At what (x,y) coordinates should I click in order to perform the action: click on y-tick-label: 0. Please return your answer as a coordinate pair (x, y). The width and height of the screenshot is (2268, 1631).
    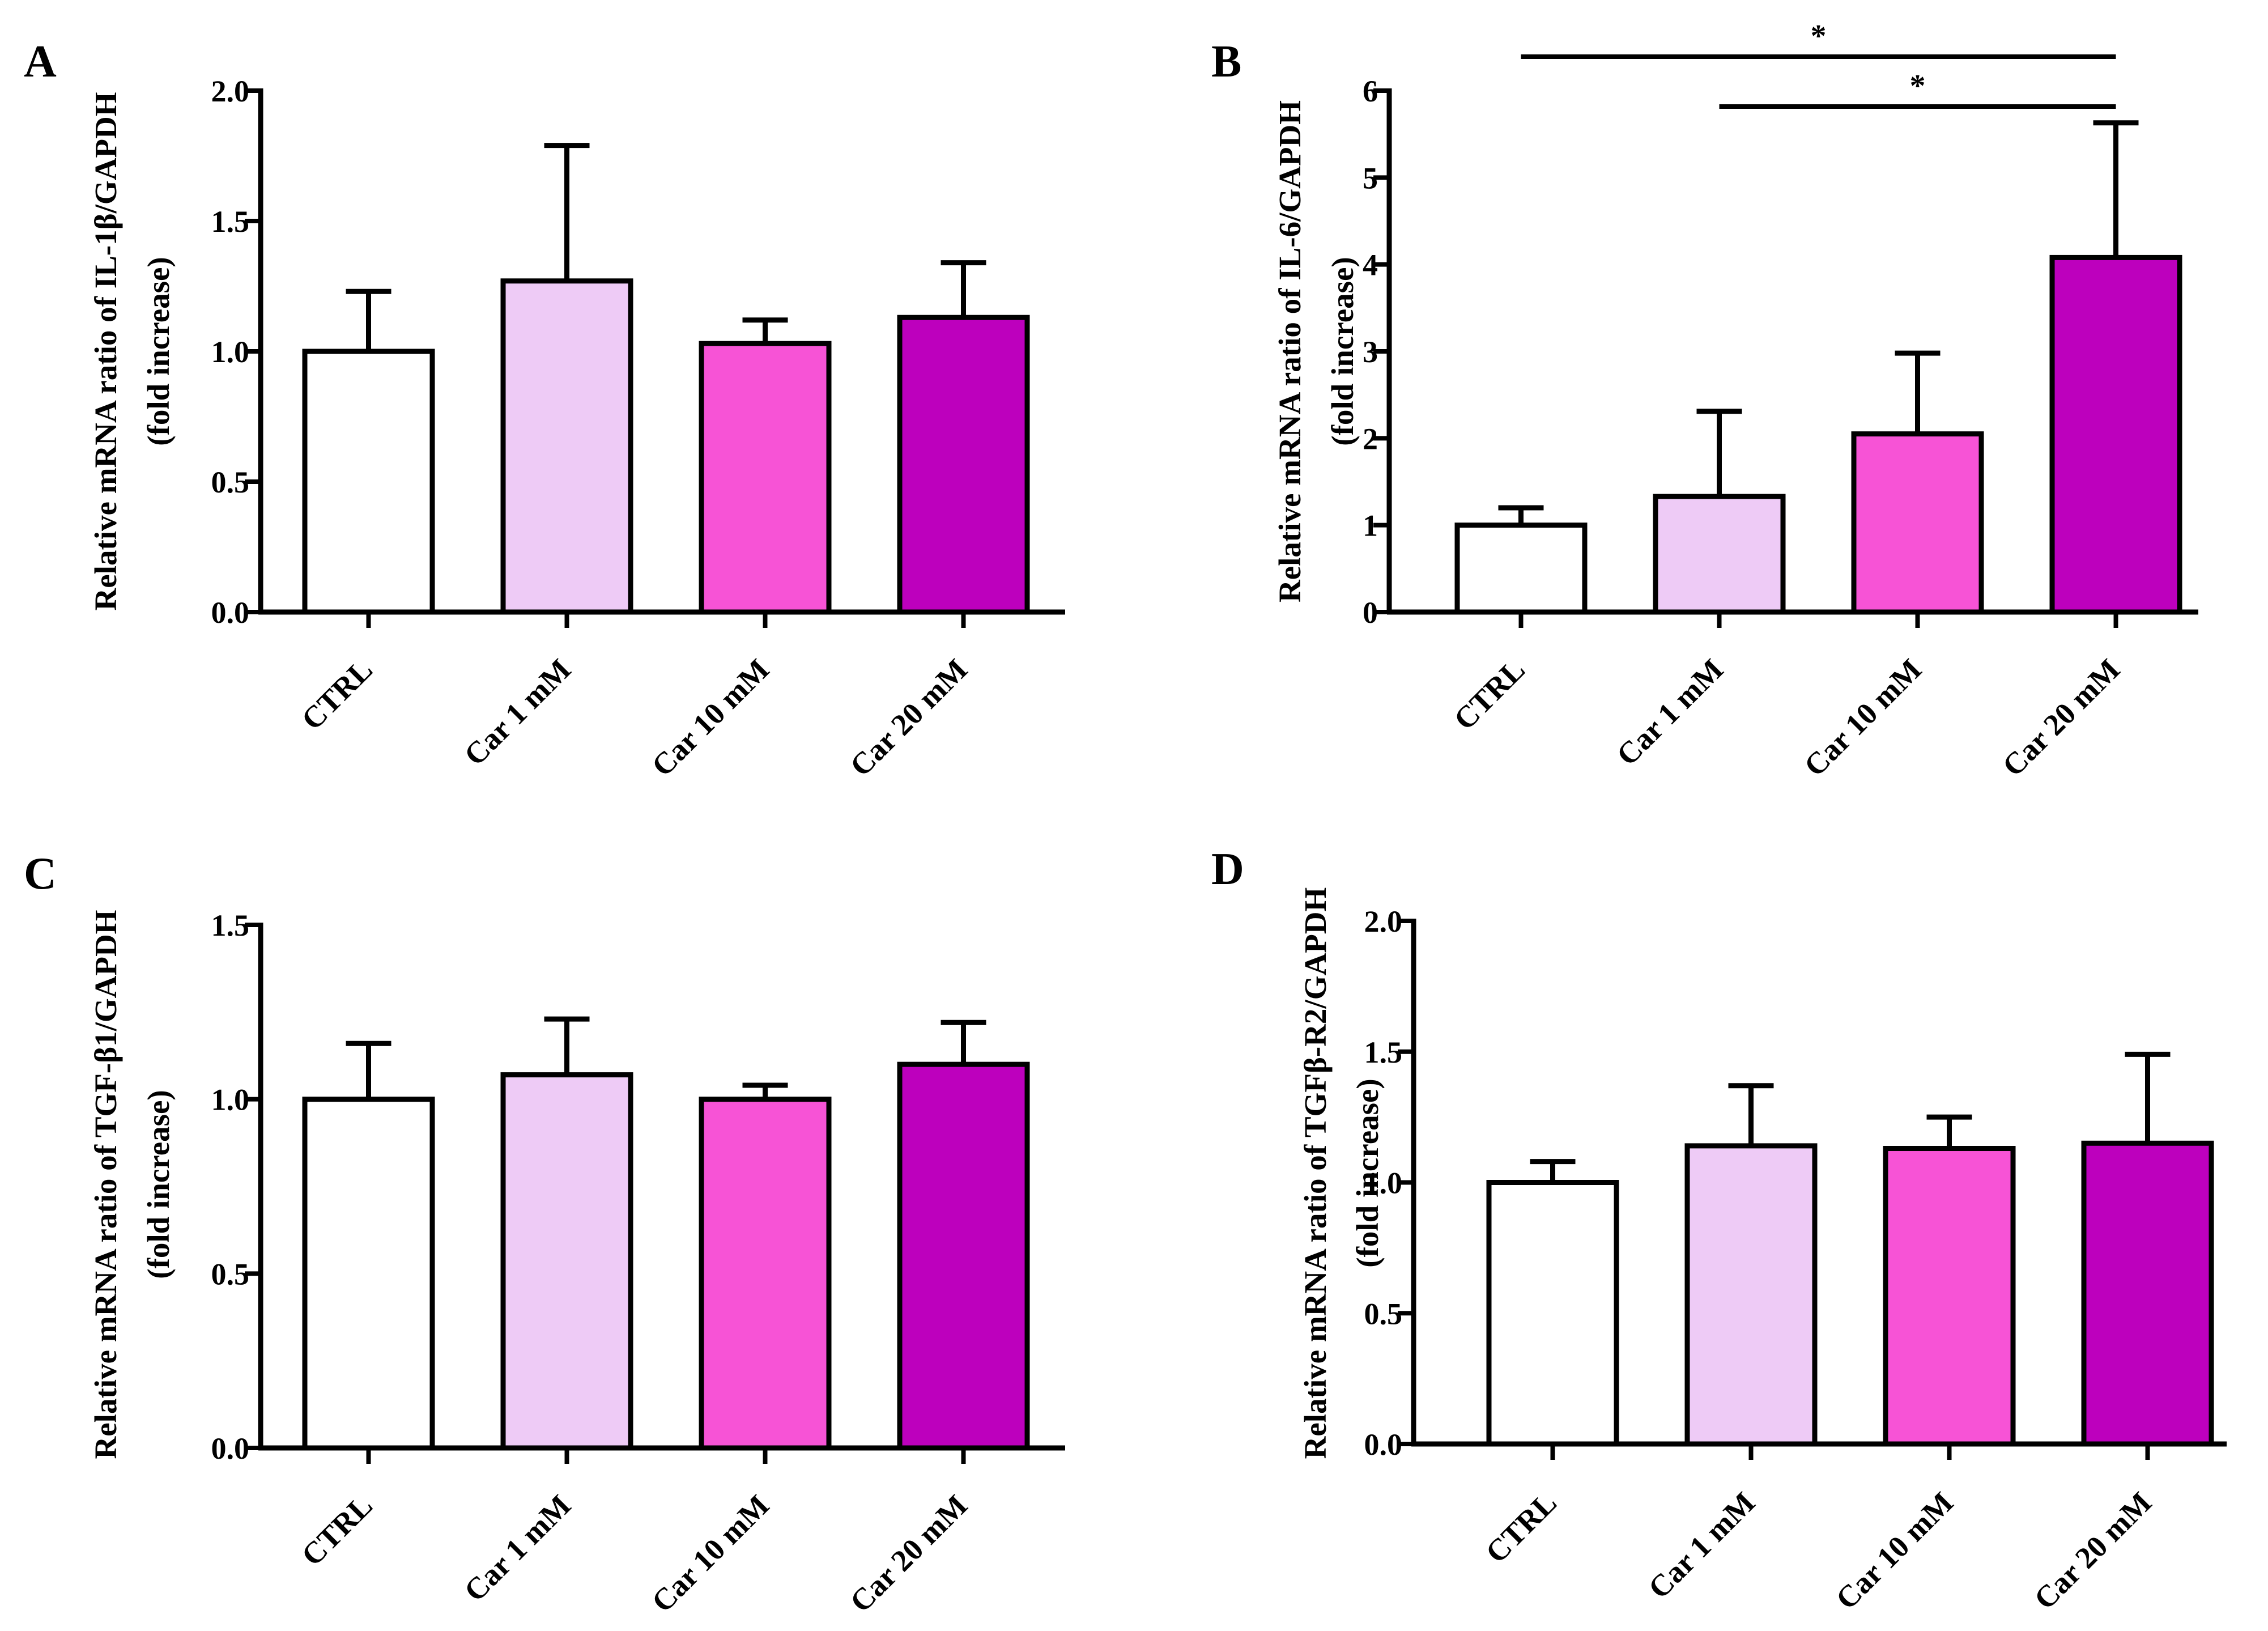
    Looking at the image, I should click on (1371, 613).